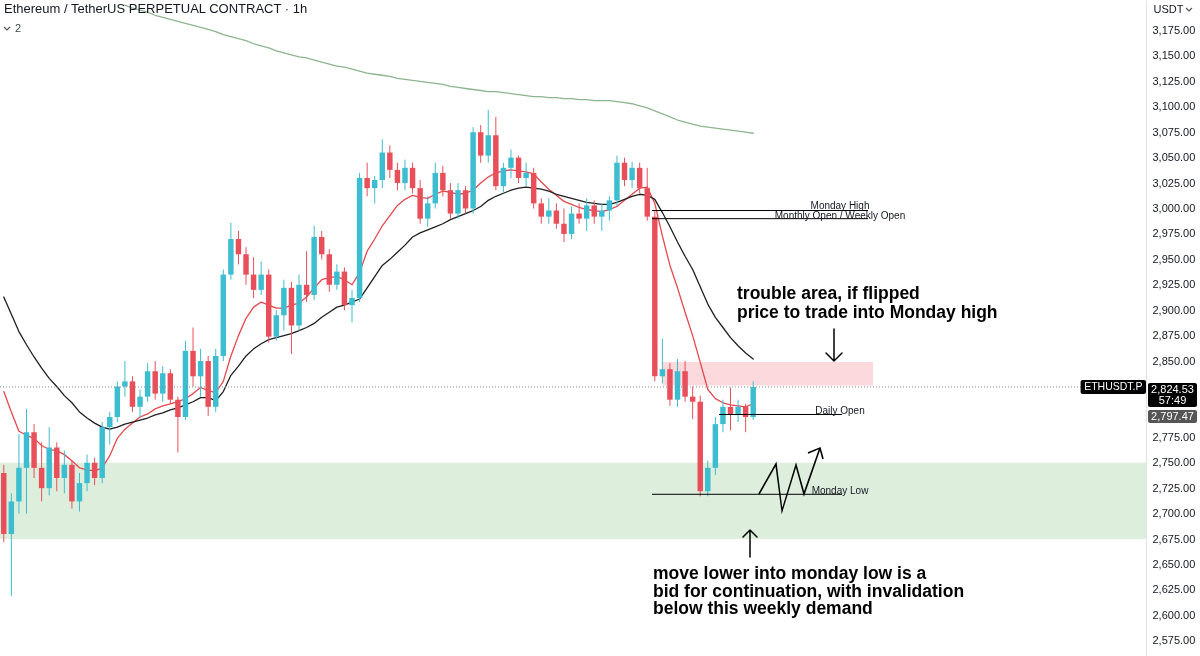  What do you see at coordinates (1174, 309) in the screenshot?
I see `y-tick-label: 2,900.00` at bounding box center [1174, 309].